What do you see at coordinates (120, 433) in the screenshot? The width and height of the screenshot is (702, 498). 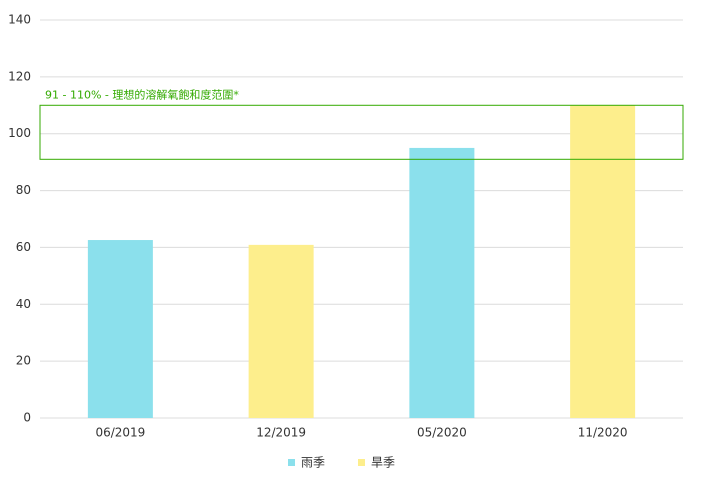 I see `x-tick-label: 06/2019` at bounding box center [120, 433].